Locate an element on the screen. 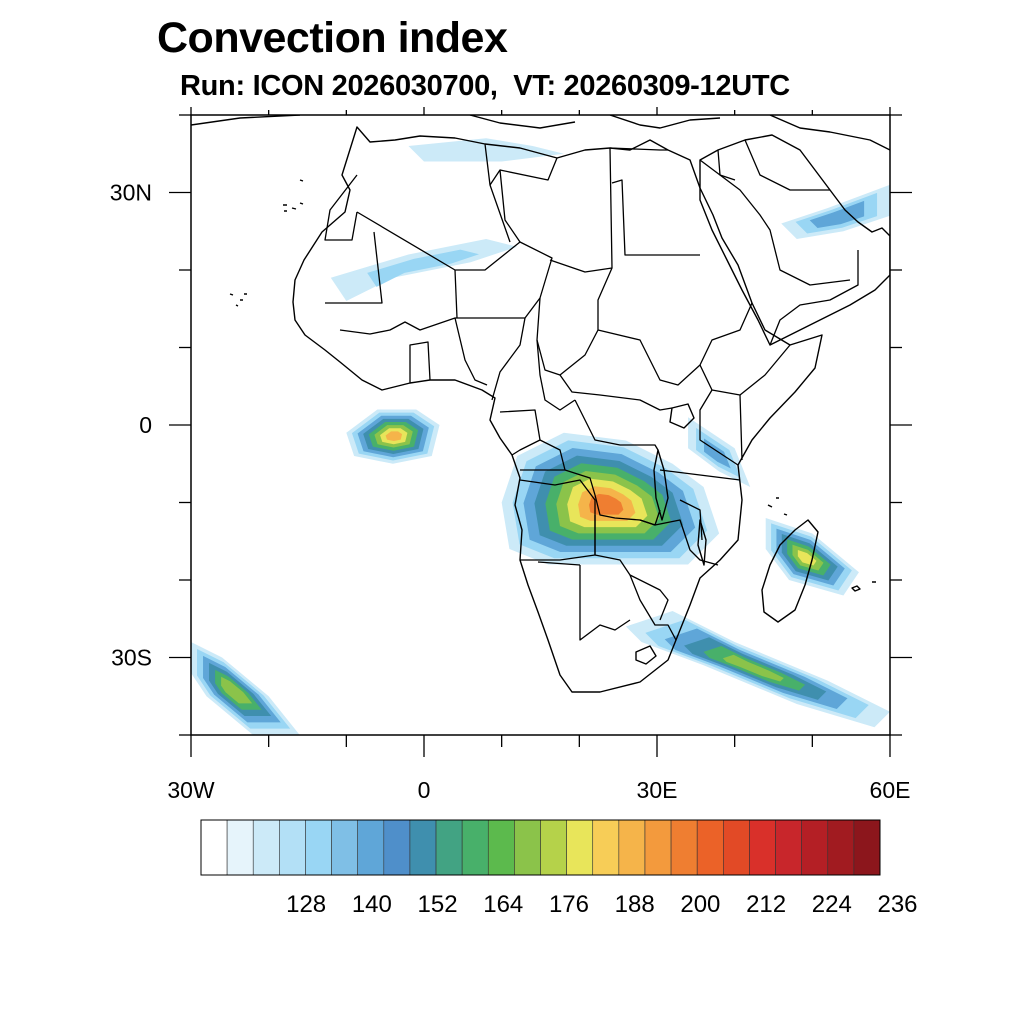 The image size is (1024, 1024). colorbar-frame is located at coordinates (540, 847).